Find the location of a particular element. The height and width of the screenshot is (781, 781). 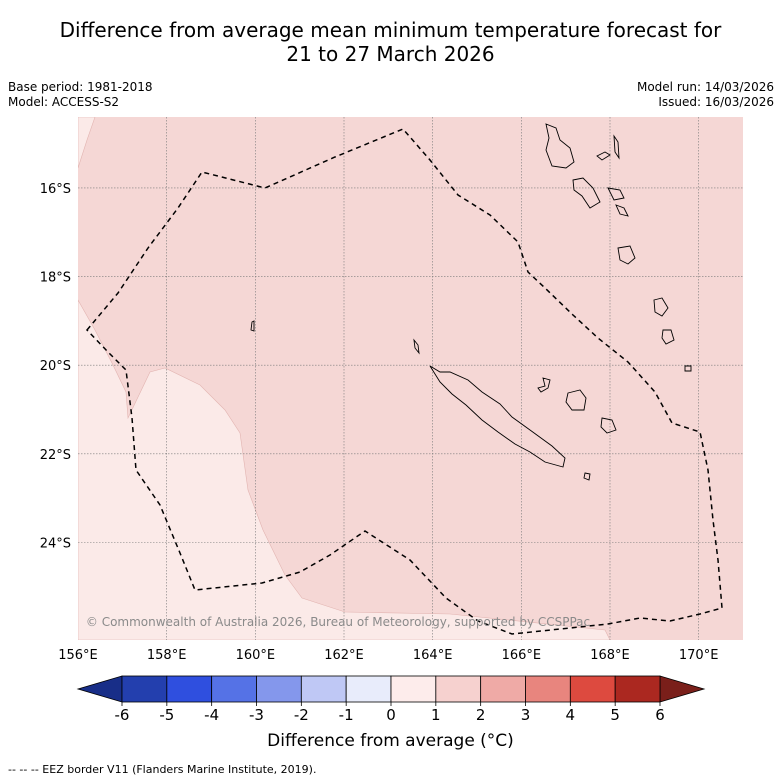

colorbar-tick-label-6: 0 is located at coordinates (391, 715).